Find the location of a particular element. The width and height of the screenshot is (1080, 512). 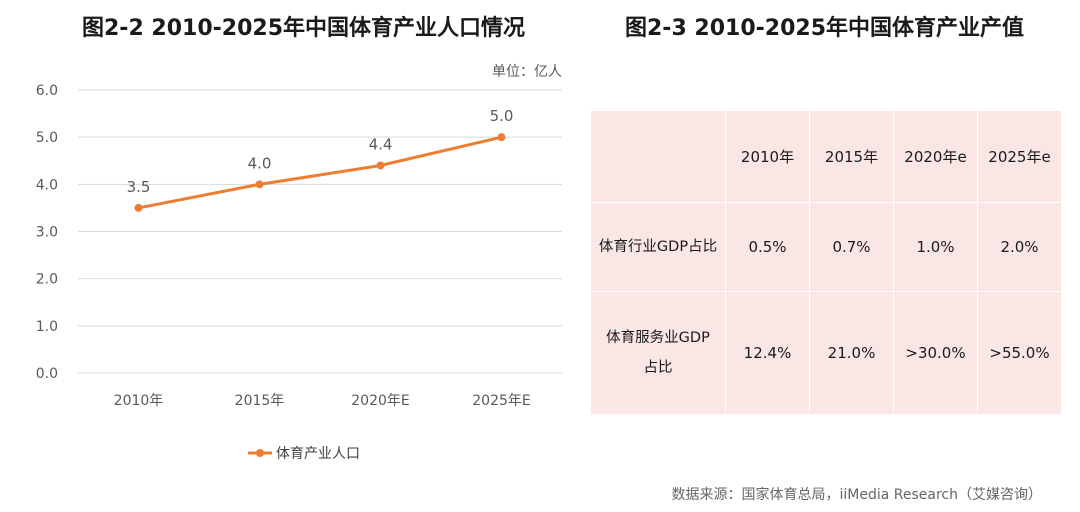

x-tick-label: 2020年E is located at coordinates (380, 401).